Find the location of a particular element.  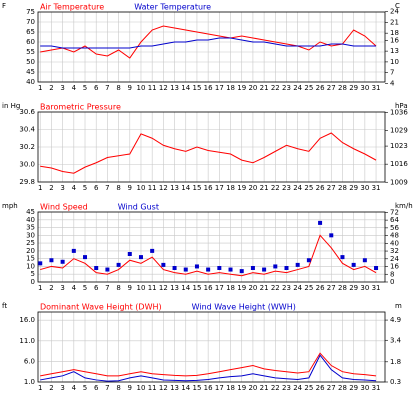

y2-tick-label: 1009 is located at coordinates (399, 182).